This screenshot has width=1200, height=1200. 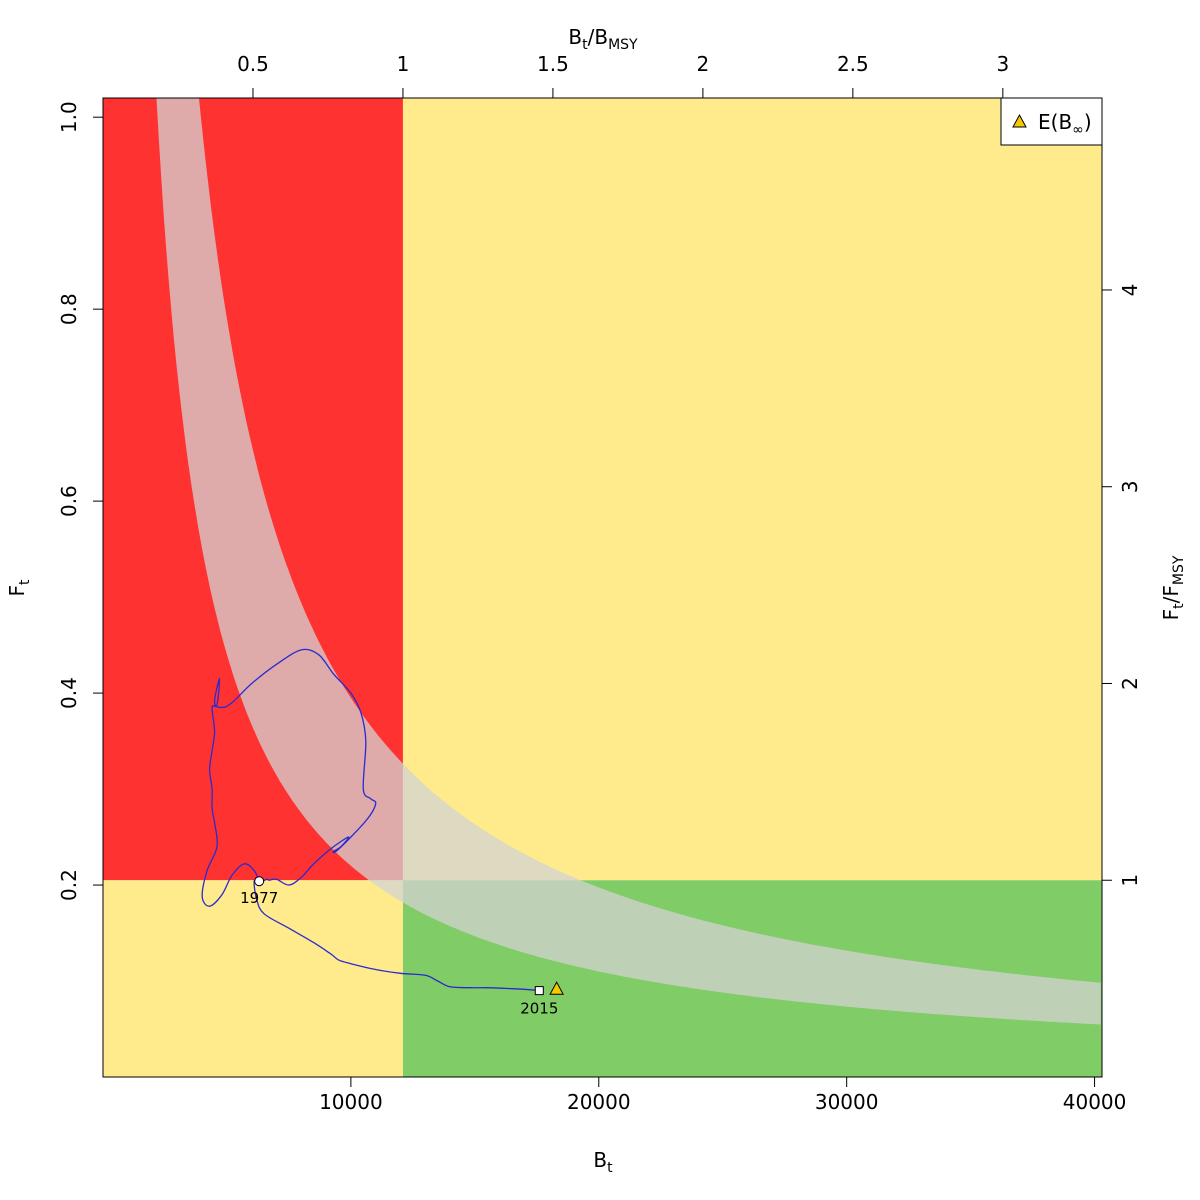 I want to click on legend-triangle-icon, so click(x=1019, y=120).